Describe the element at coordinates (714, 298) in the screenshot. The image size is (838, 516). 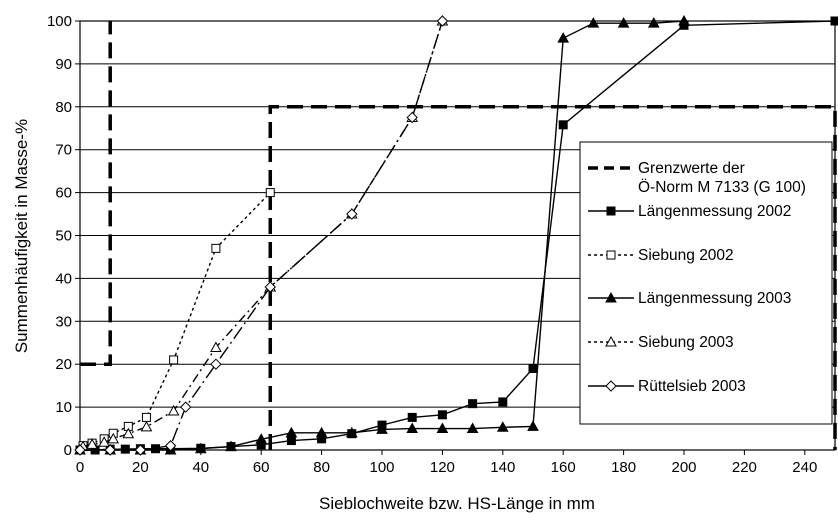
I see `legend-label: Längenmessung 2003` at that location.